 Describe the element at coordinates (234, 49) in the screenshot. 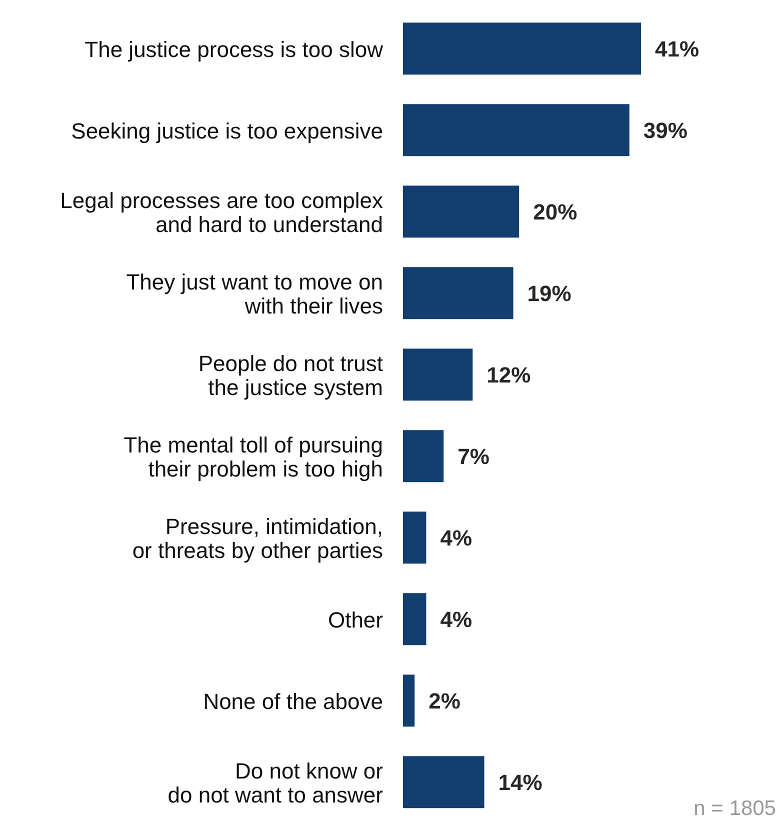

I see `y-tick-label: The justice process is too slow` at that location.